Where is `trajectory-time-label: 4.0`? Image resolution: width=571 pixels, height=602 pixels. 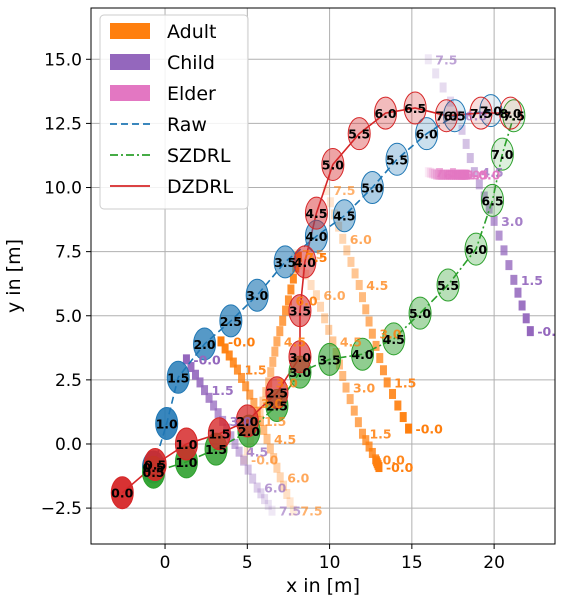 trajectory-time-label: 4.0 is located at coordinates (305, 262).